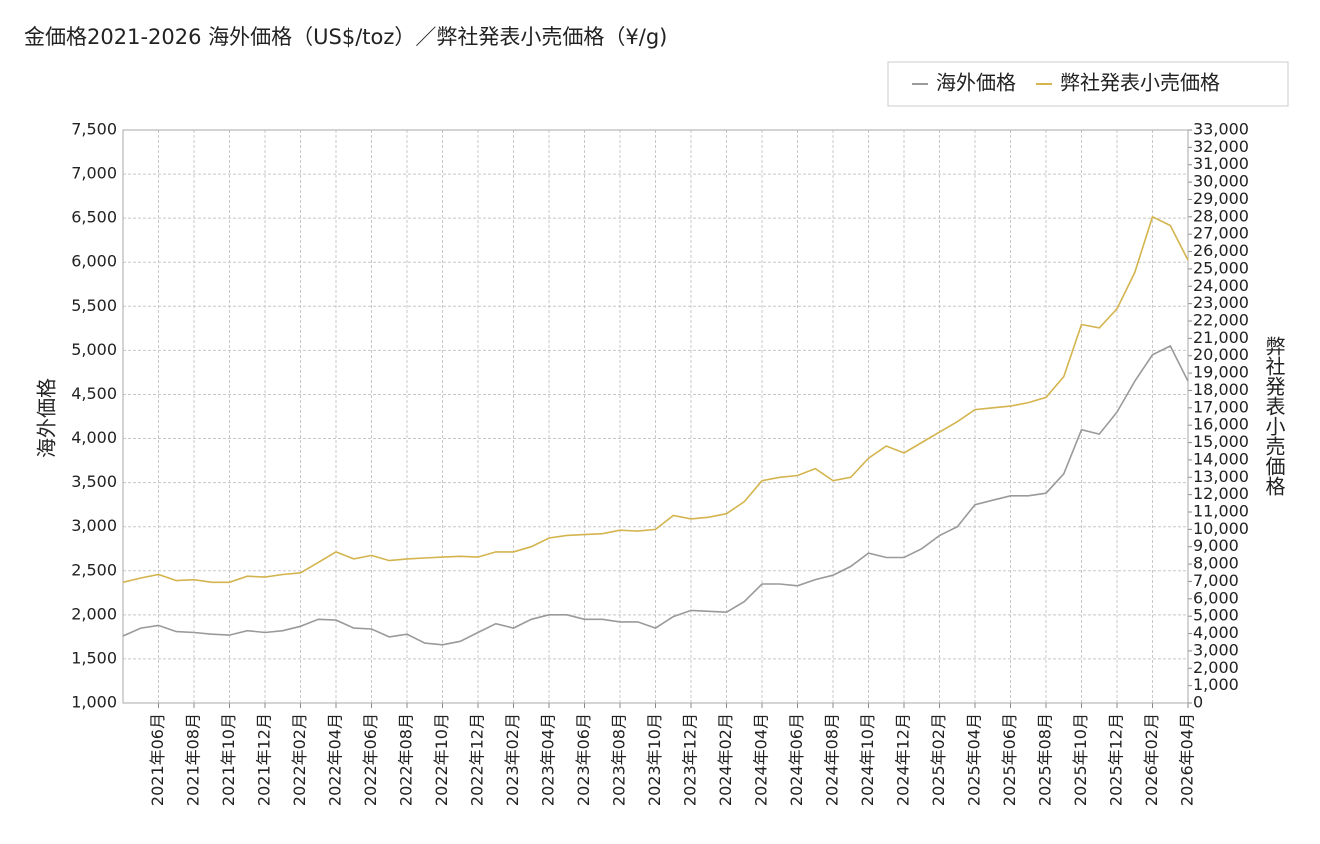  Describe the element at coordinates (94, 393) in the screenshot. I see `y-tick-label: 4,500` at that location.